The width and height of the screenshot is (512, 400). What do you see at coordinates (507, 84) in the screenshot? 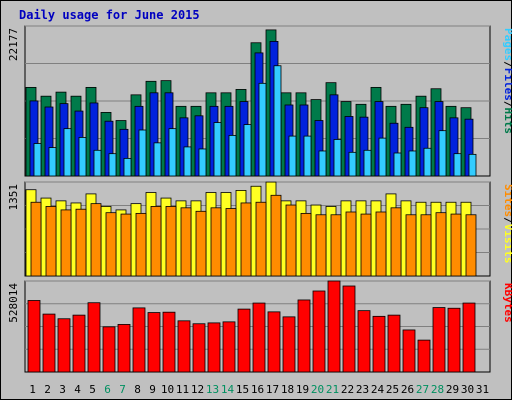
I see `legend-entry: Files` at bounding box center [507, 84].